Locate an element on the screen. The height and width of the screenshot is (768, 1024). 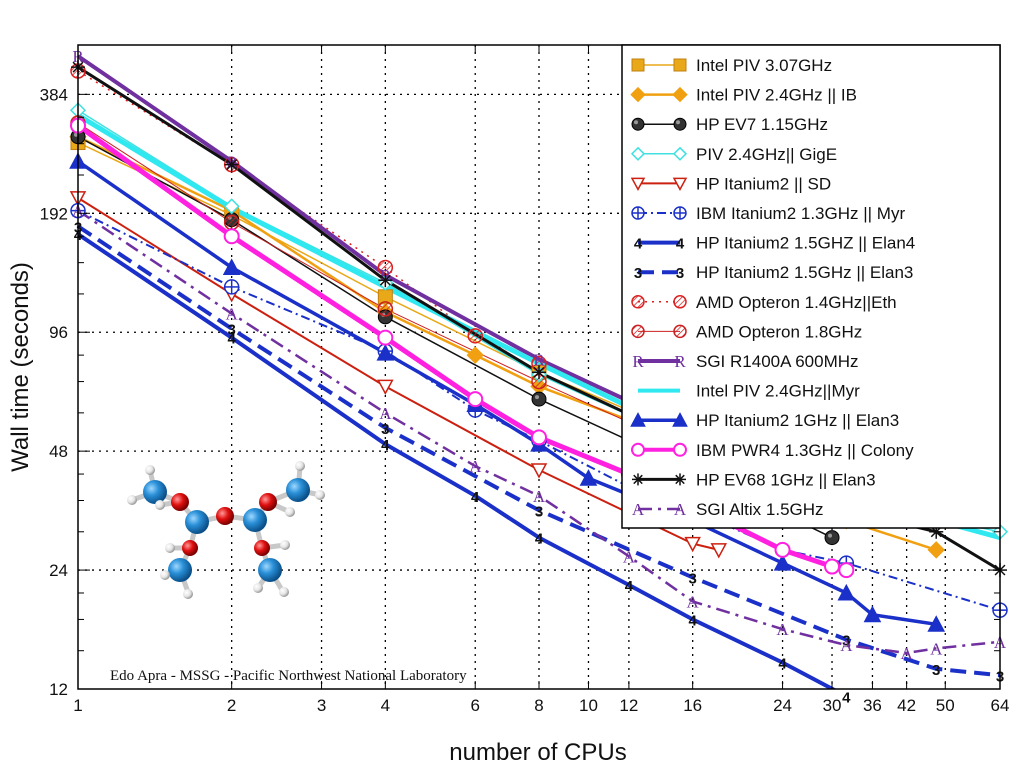
legend-label: IBM PWR4 1.3GHz || Colony is located at coordinates (805, 450).